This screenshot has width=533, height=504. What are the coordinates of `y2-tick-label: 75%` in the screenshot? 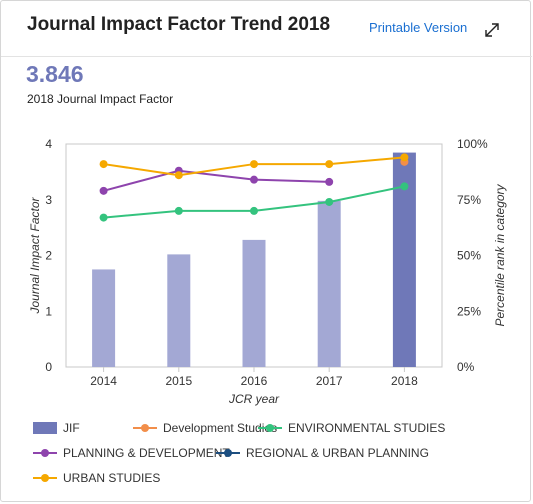 It's located at (469, 200).